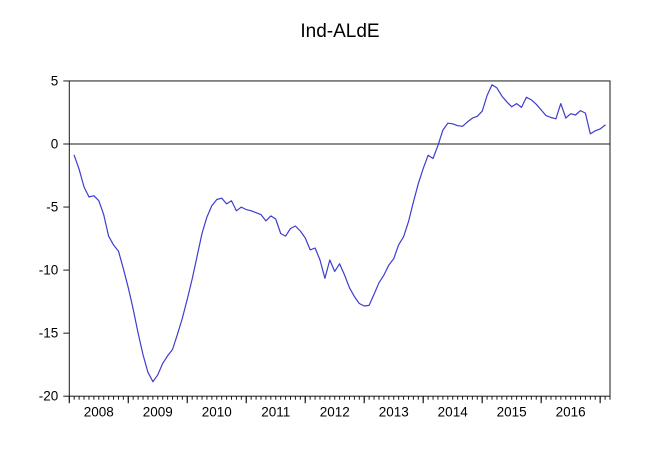 The image size is (660, 463). Describe the element at coordinates (158, 412) in the screenshot. I see `x-year-label: 2009` at that location.